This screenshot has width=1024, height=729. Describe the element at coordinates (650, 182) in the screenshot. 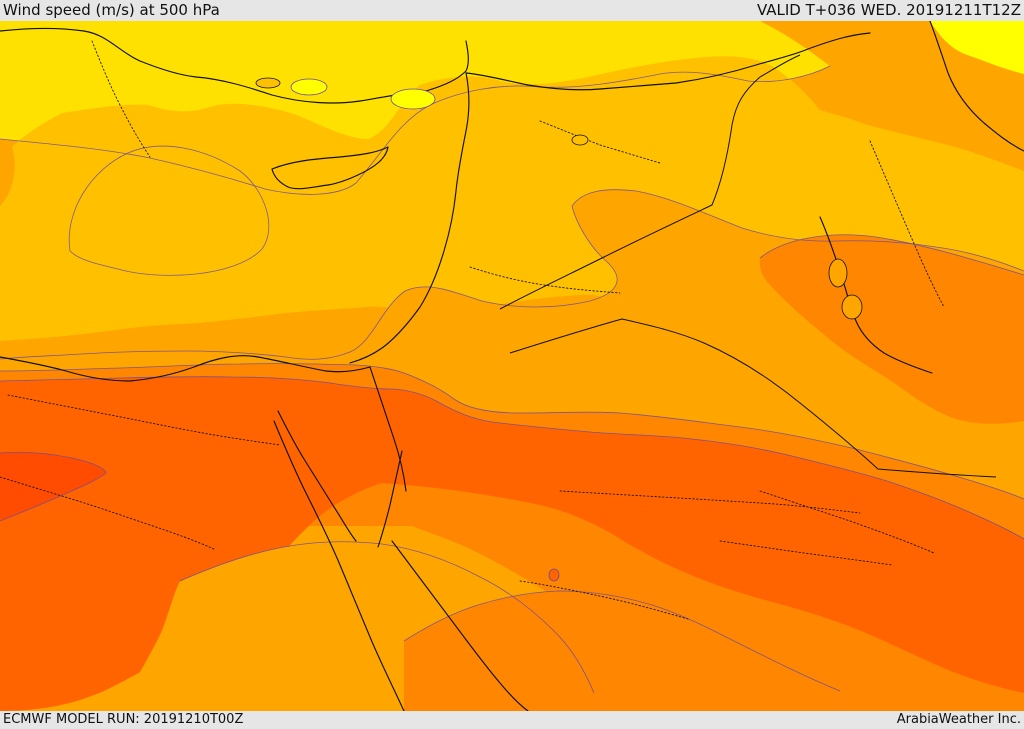

I see `iraq-syria-border` at that location.